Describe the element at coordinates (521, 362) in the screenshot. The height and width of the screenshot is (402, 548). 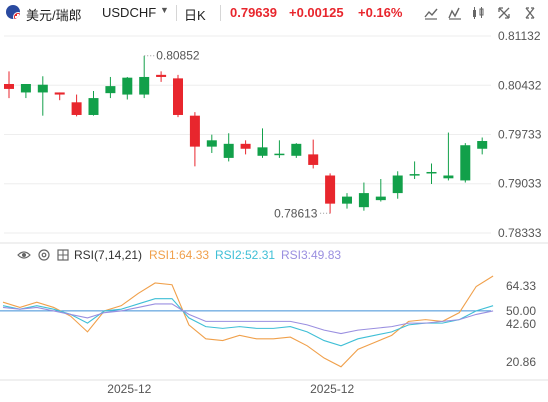
I see `rsi-tick-label: 20.86` at that location.